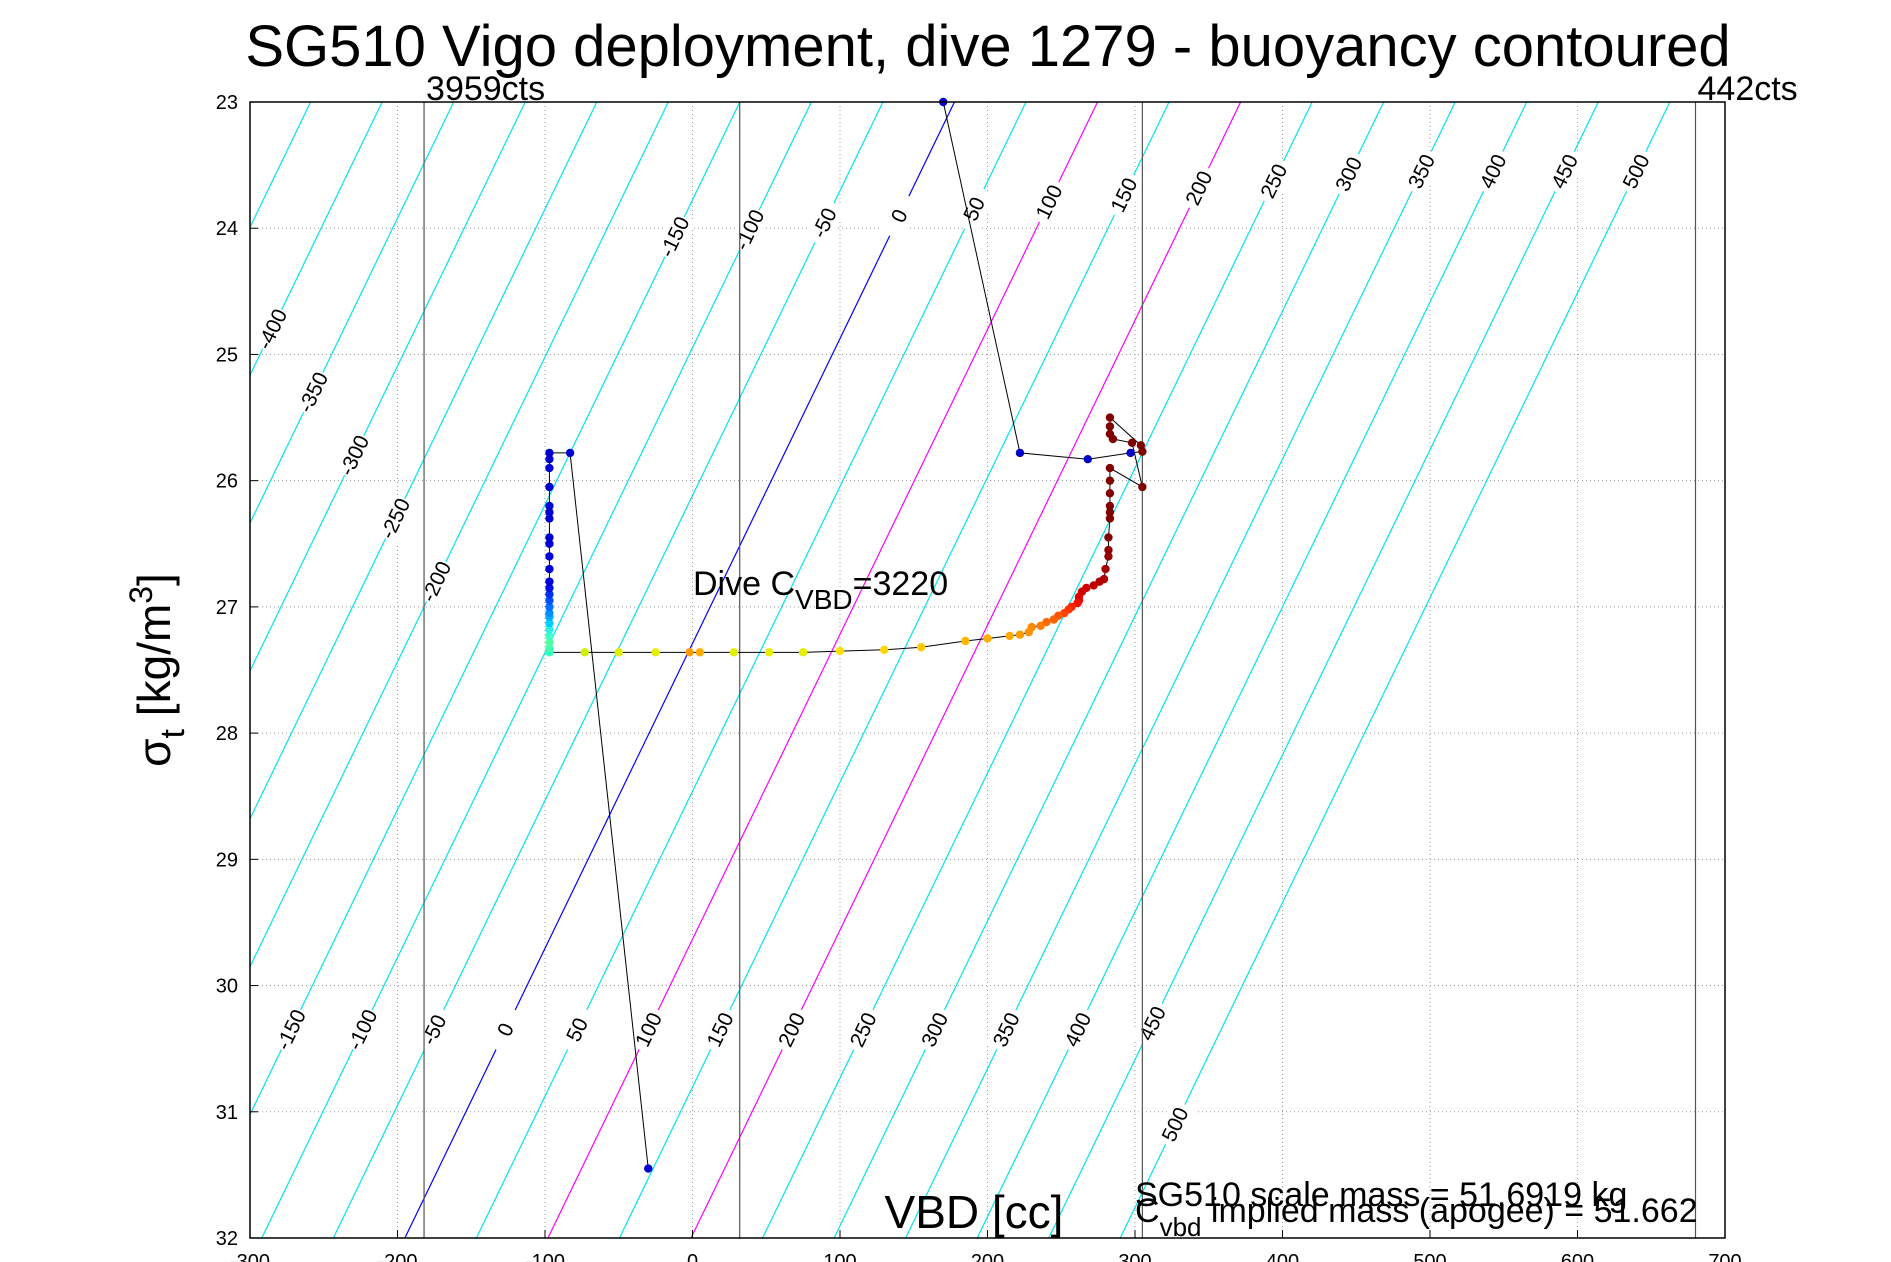  What do you see at coordinates (974, 1212) in the screenshot?
I see `x-axis-label: VBD [cc]` at bounding box center [974, 1212].